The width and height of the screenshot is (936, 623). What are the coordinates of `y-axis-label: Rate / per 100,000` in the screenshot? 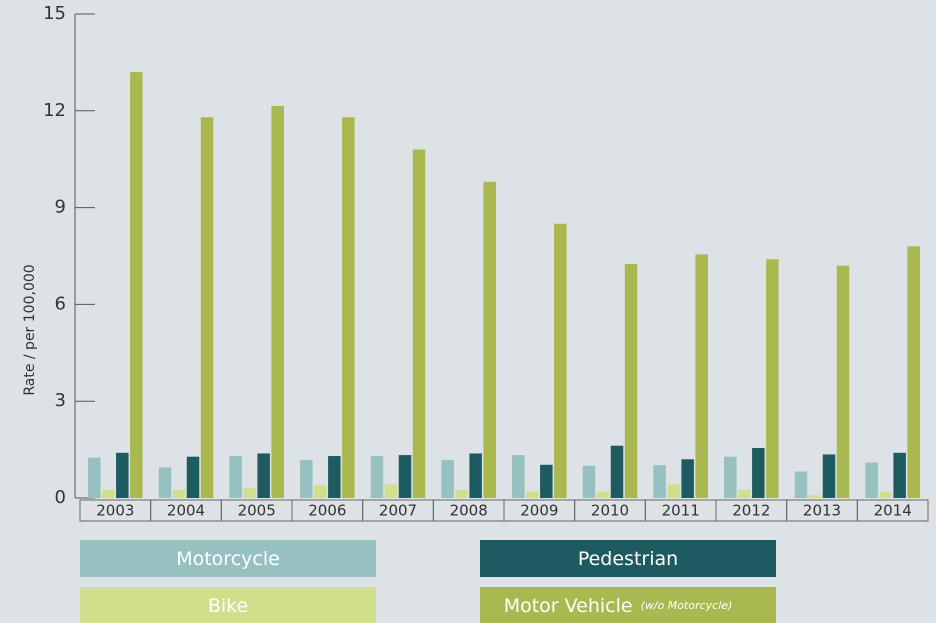 It's located at (30, 329).